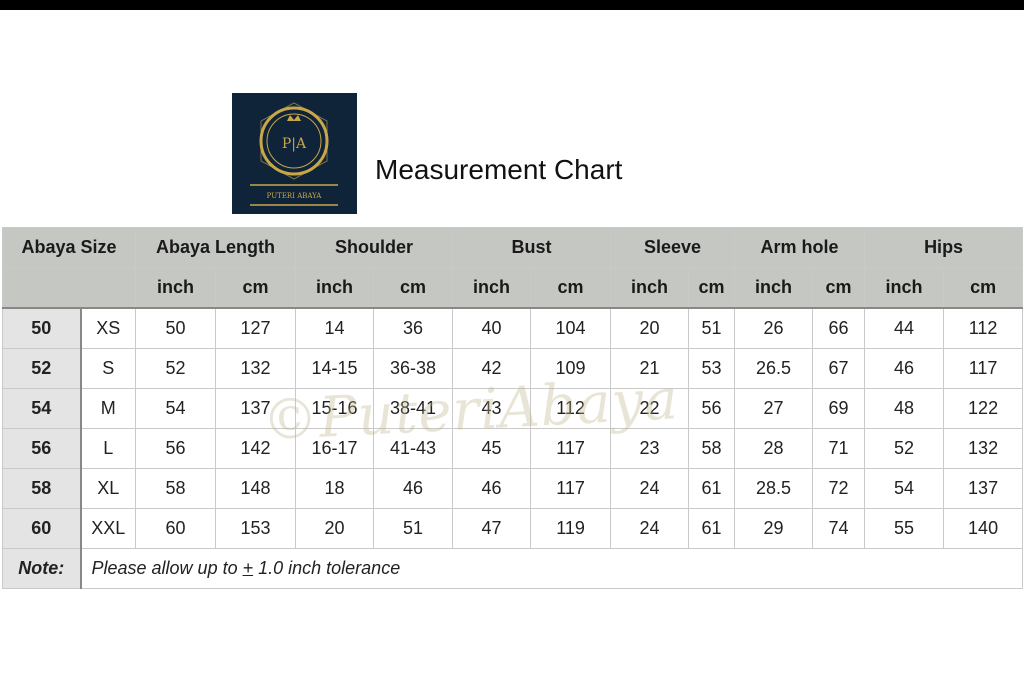 This screenshot has width=1024, height=676. I want to click on measurement-cell: 148, so click(256, 488).